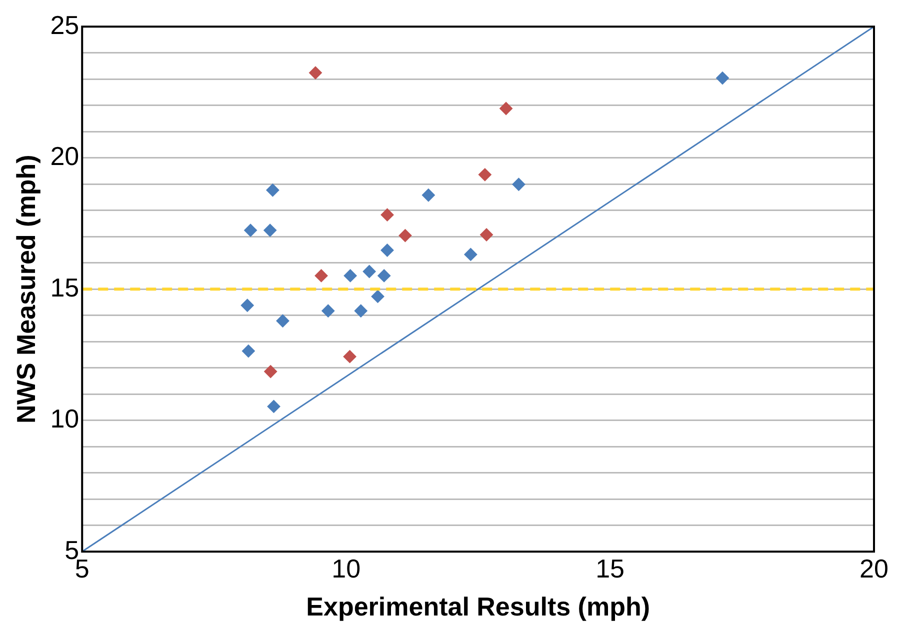 The width and height of the screenshot is (906, 636). I want to click on x-tick-label: 15, so click(610, 568).